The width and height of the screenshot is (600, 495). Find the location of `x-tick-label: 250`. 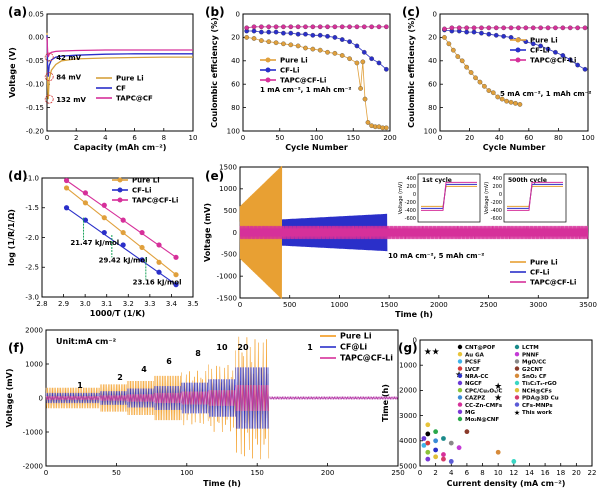

x-tick-label: 250 is located at coordinates (397, 473).